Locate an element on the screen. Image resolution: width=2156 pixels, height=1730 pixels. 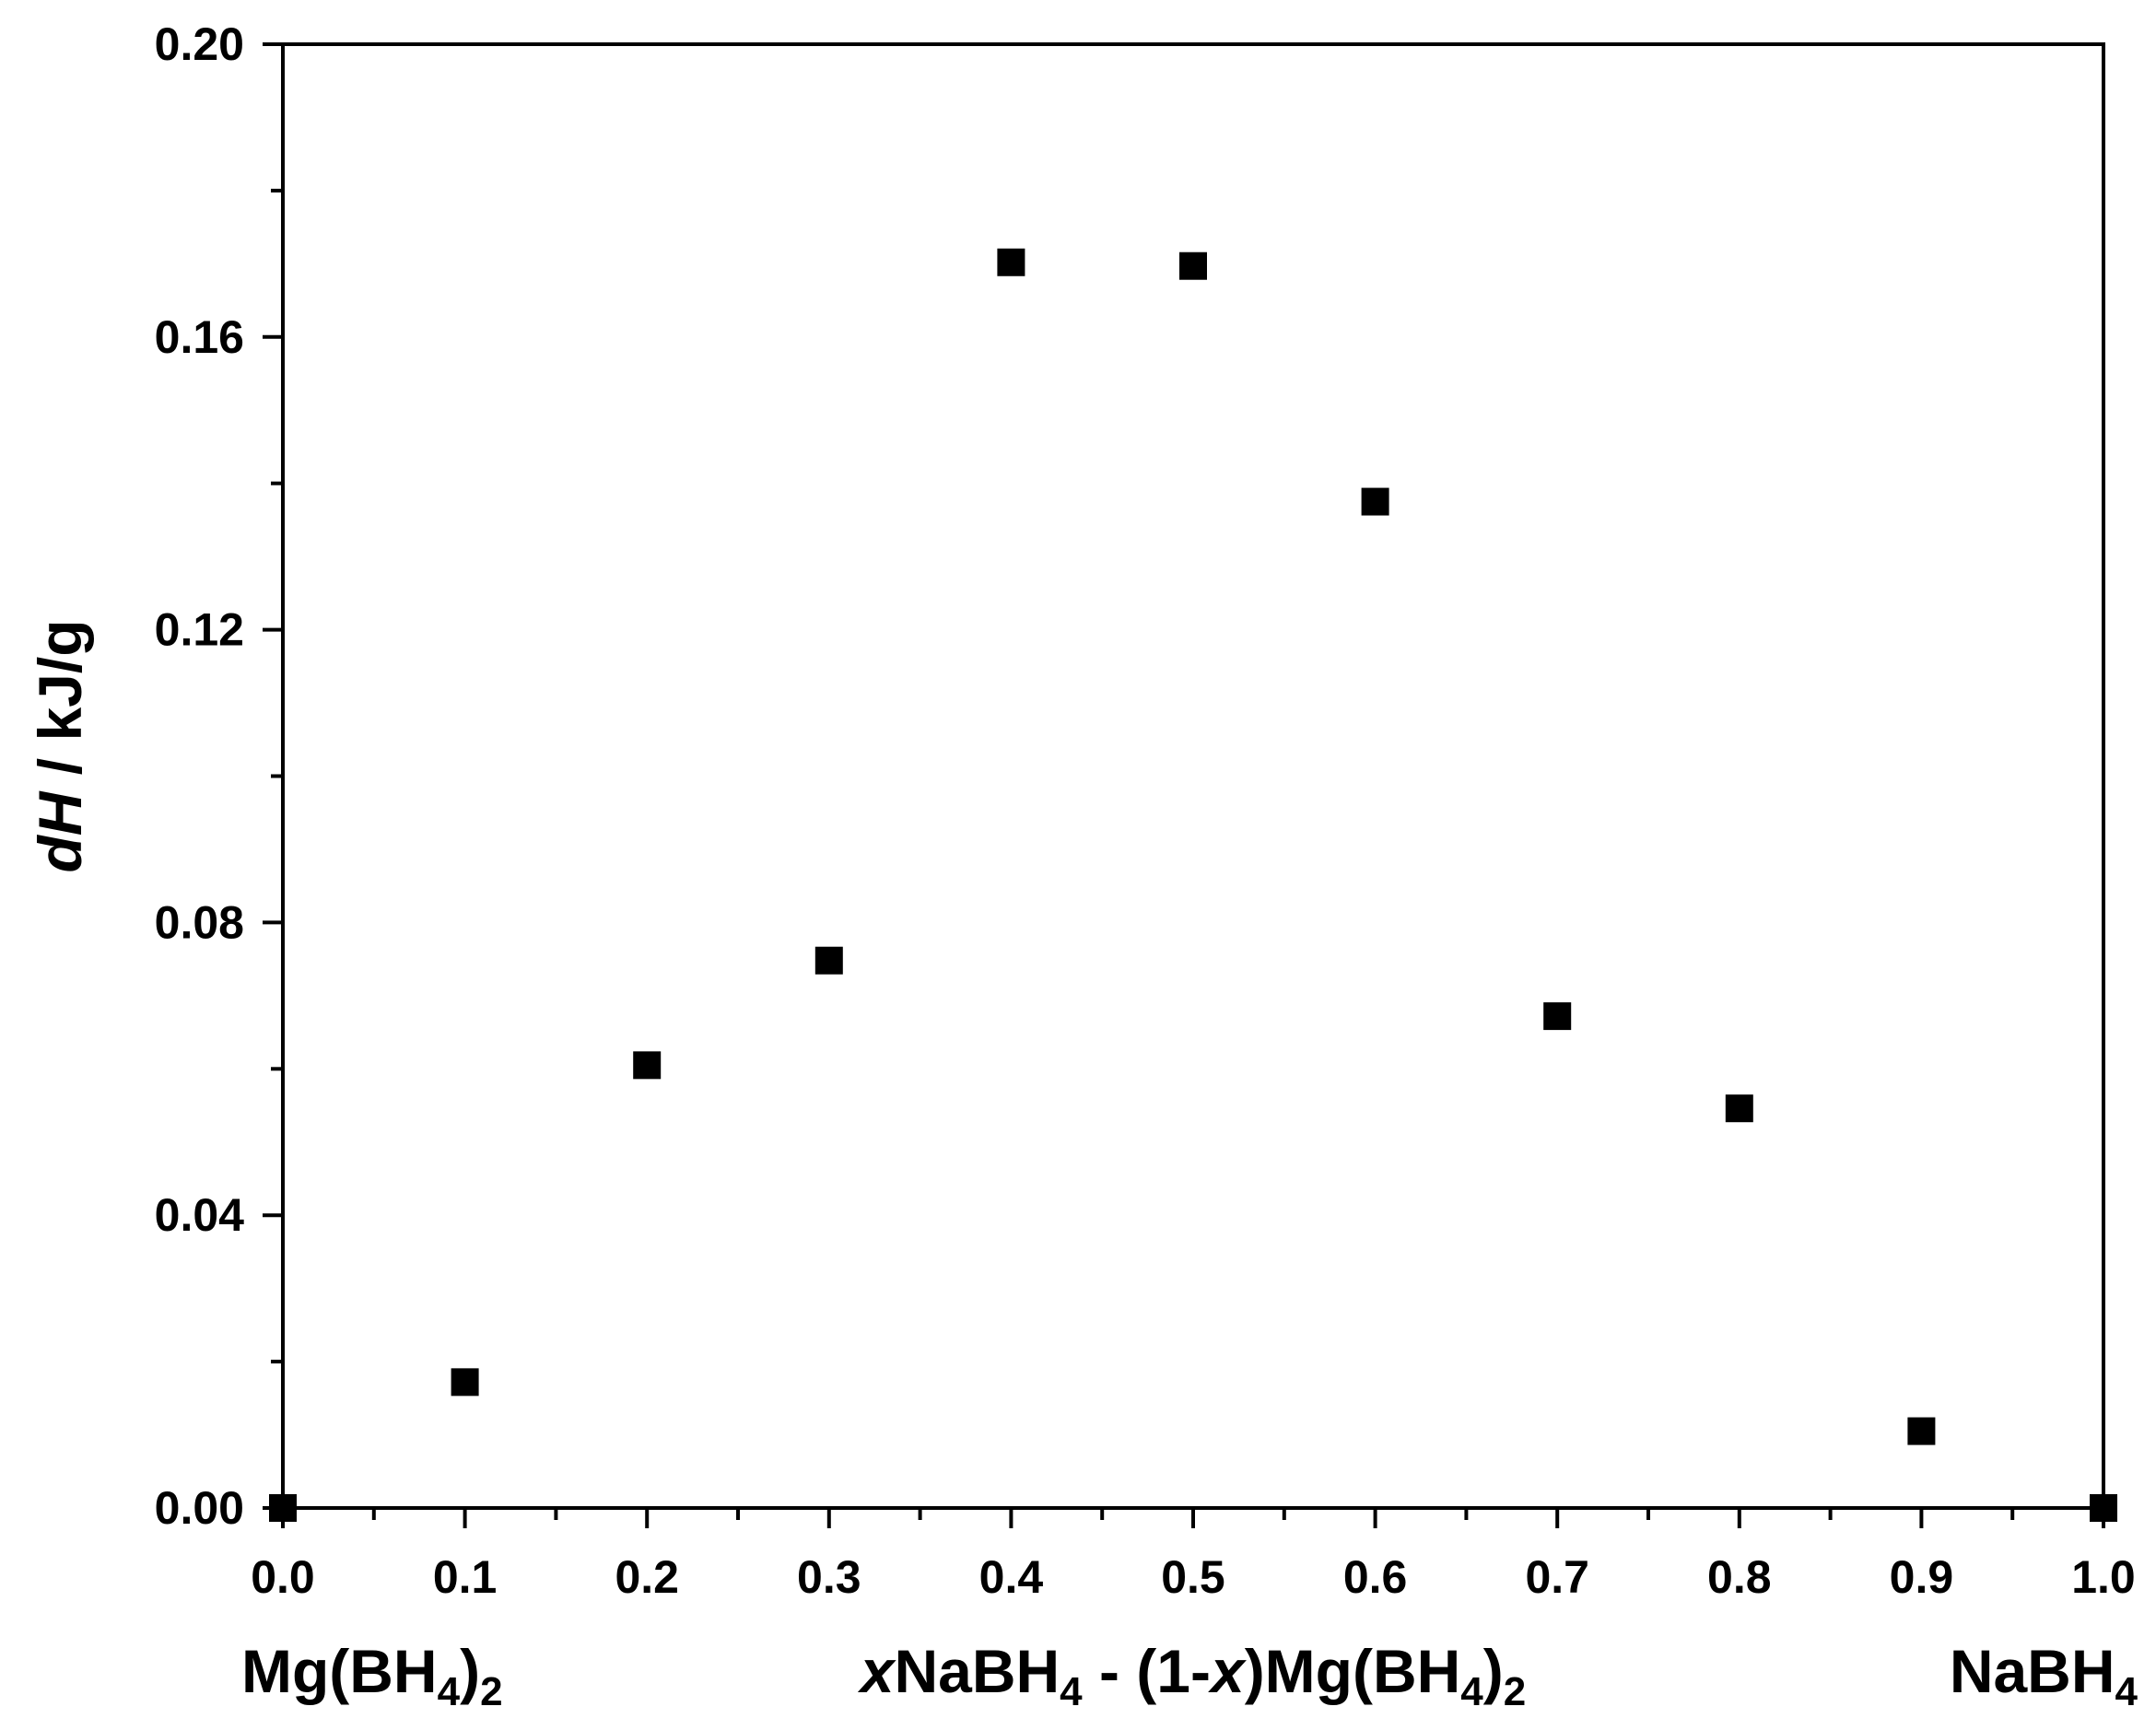
y-tick-label: 0.20 is located at coordinates (199, 44).